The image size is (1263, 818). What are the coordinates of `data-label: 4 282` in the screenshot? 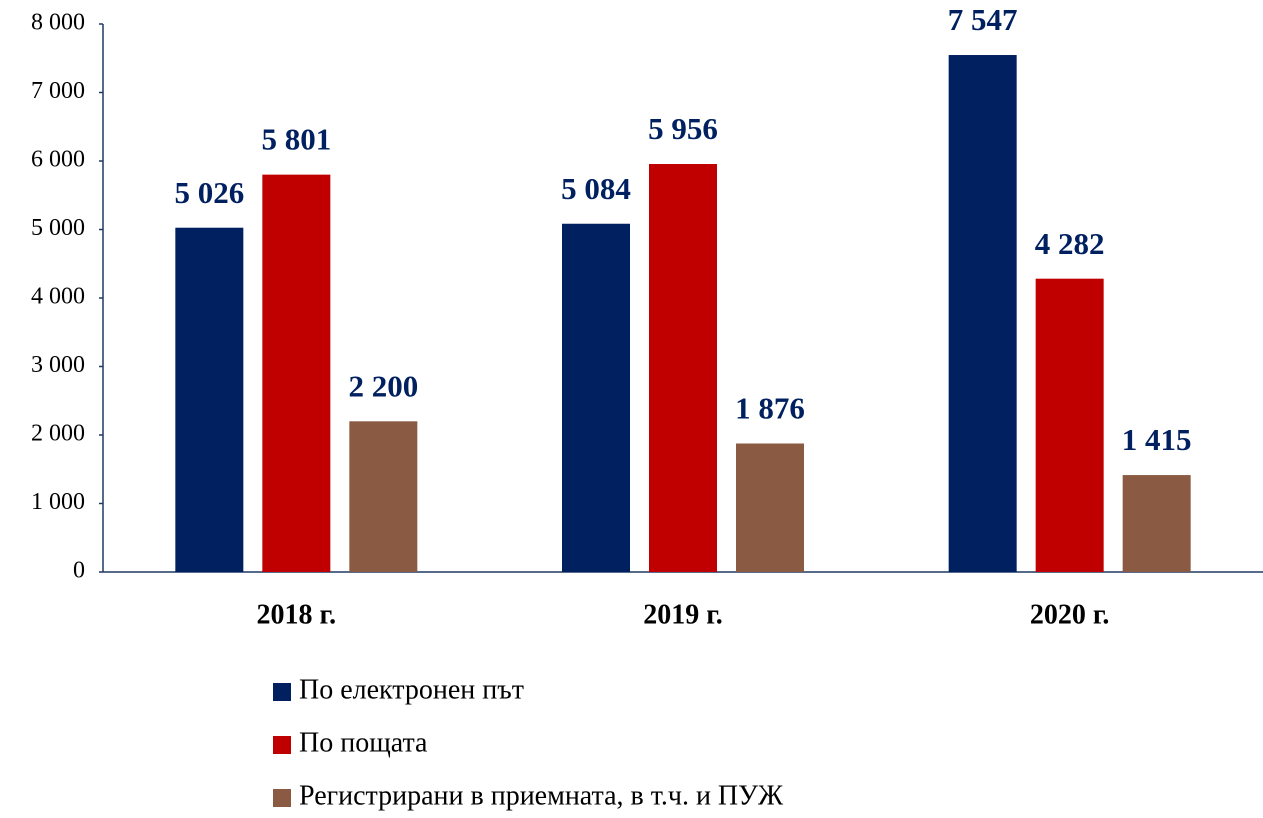 It's located at (1070, 243).